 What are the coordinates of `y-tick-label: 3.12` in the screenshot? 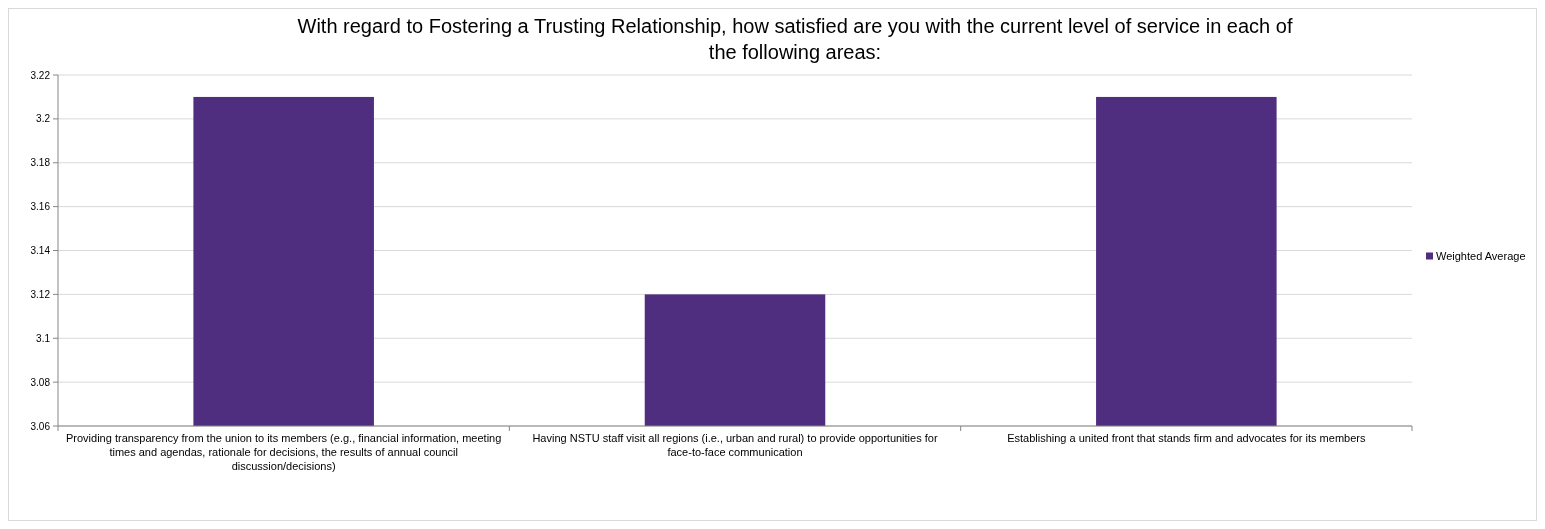 It's located at (40, 294).